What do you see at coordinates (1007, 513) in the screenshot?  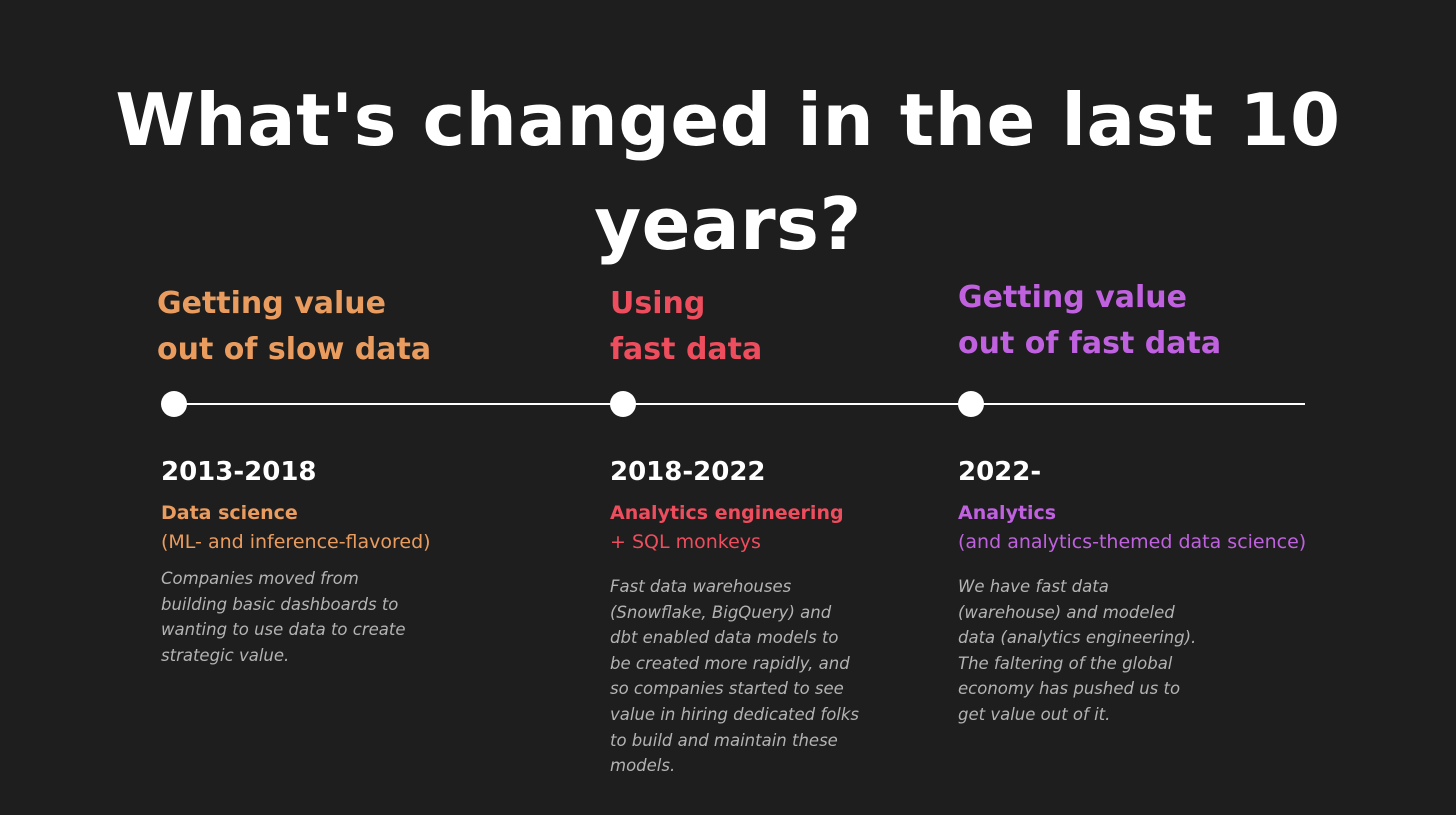 I see `era-role: Analytics` at bounding box center [1007, 513].